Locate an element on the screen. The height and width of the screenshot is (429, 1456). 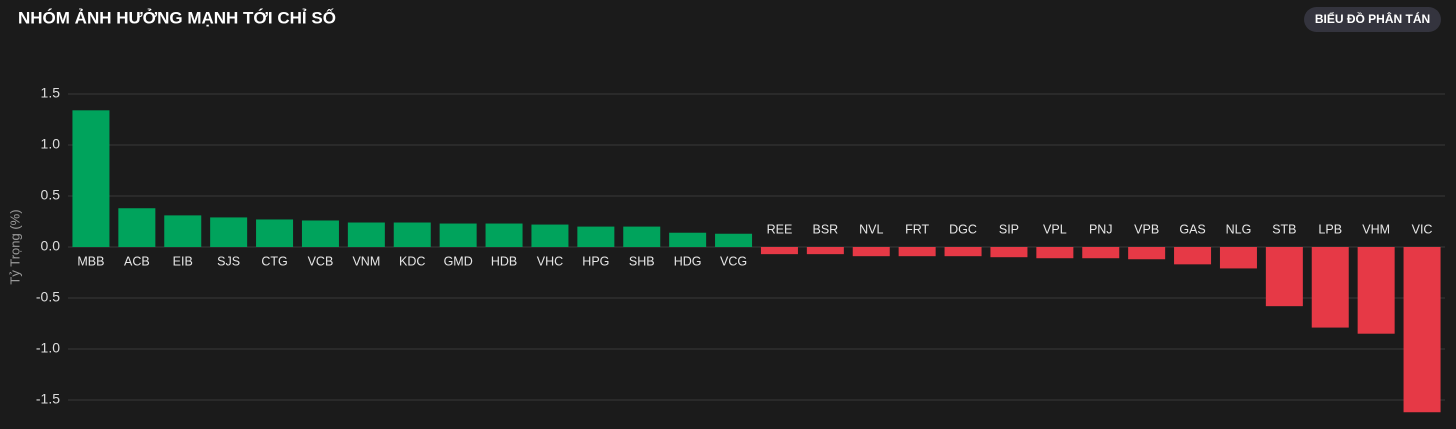
x-tick-label: CTG is located at coordinates (274, 261).